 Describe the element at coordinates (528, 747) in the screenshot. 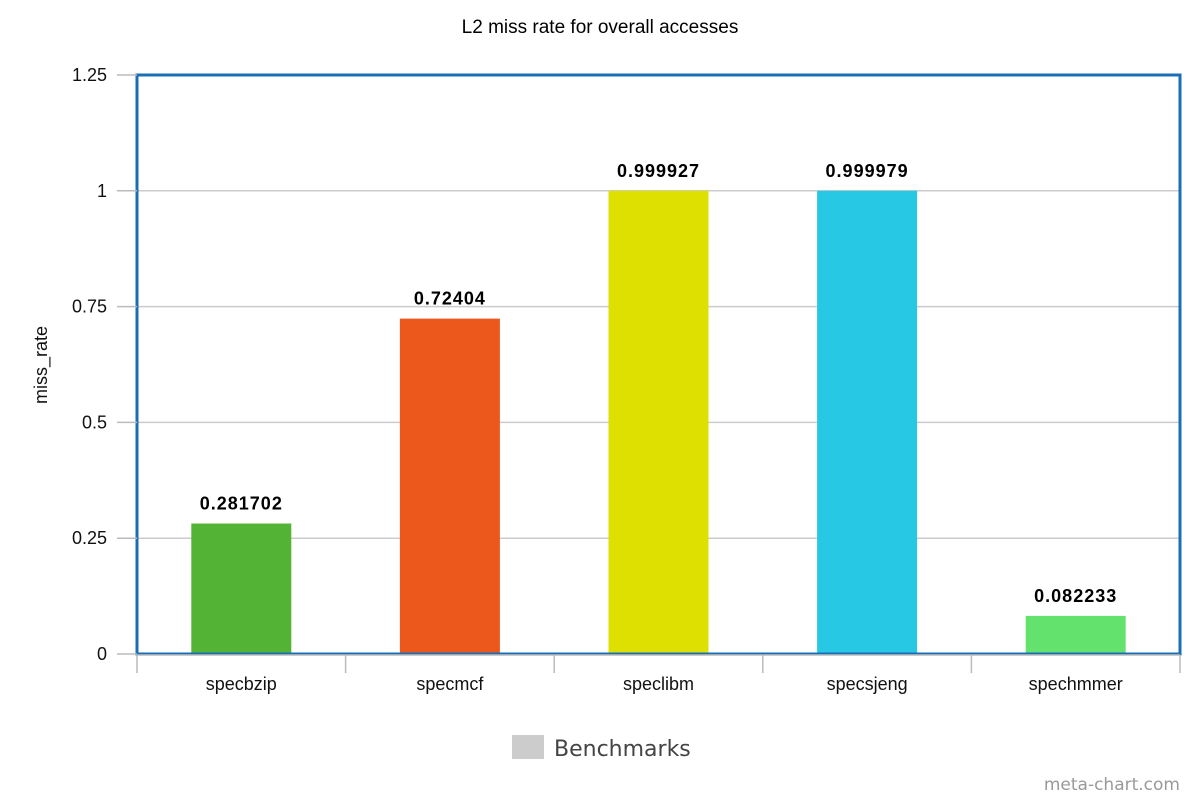

I see `legend-swatch-benchmarks` at that location.